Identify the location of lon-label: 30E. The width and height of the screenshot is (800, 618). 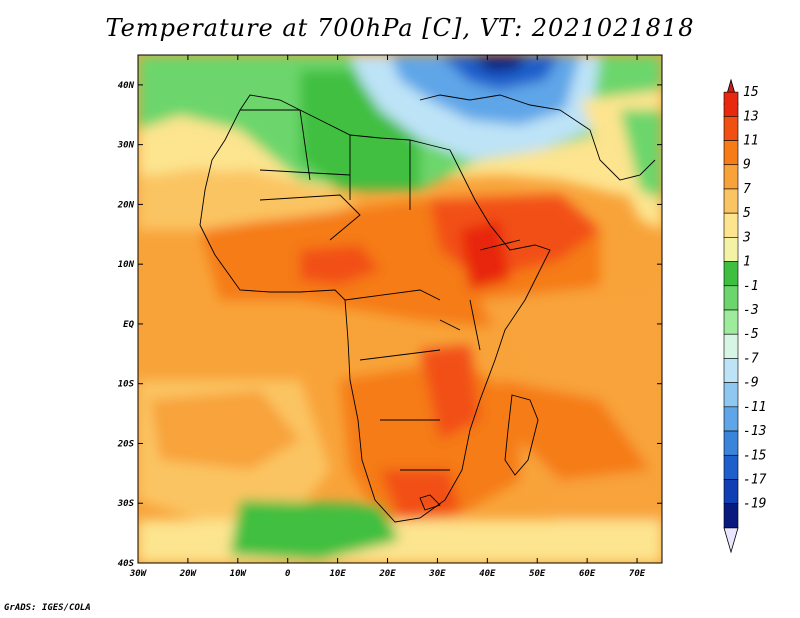
(437, 574).